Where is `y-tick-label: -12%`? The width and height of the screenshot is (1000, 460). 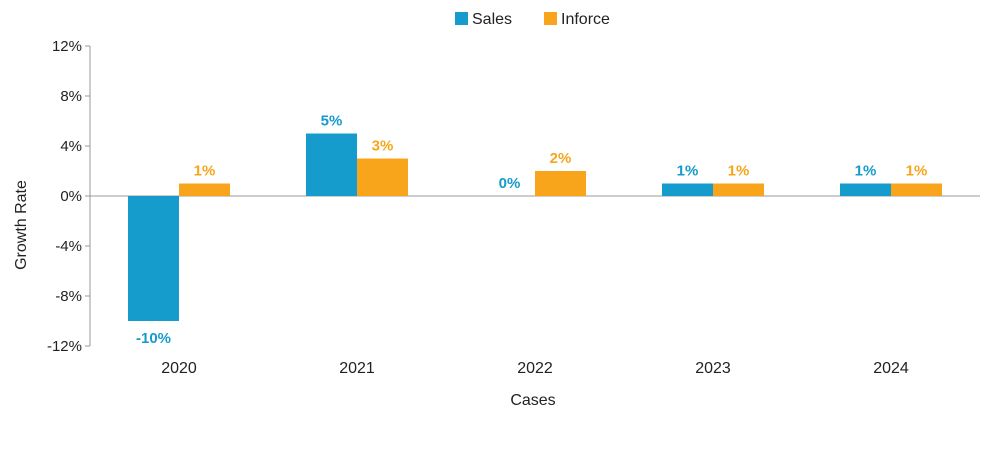 y-tick-label: -12% is located at coordinates (64, 346).